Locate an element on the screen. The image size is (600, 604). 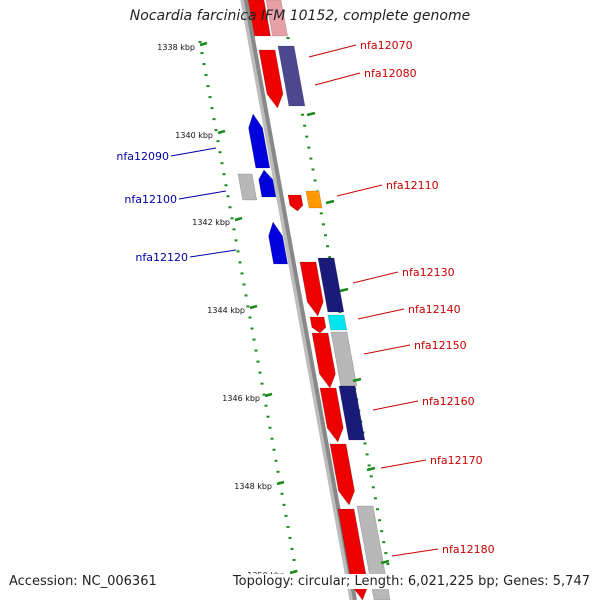
gene-label-nfa12100: nfa12100 is located at coordinates (150, 199).